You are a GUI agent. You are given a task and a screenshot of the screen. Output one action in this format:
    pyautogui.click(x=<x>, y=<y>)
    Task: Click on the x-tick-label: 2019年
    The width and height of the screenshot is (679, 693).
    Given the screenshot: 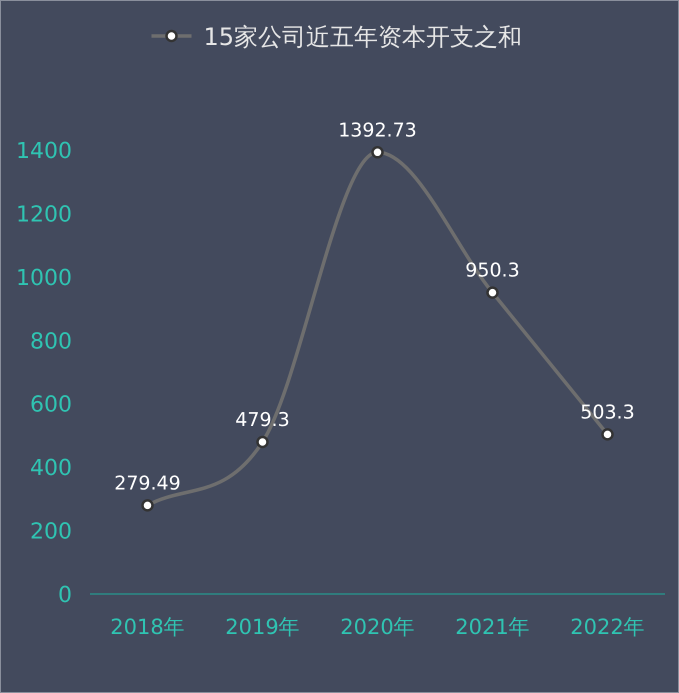 What is the action you would take?
    pyautogui.click(x=262, y=627)
    